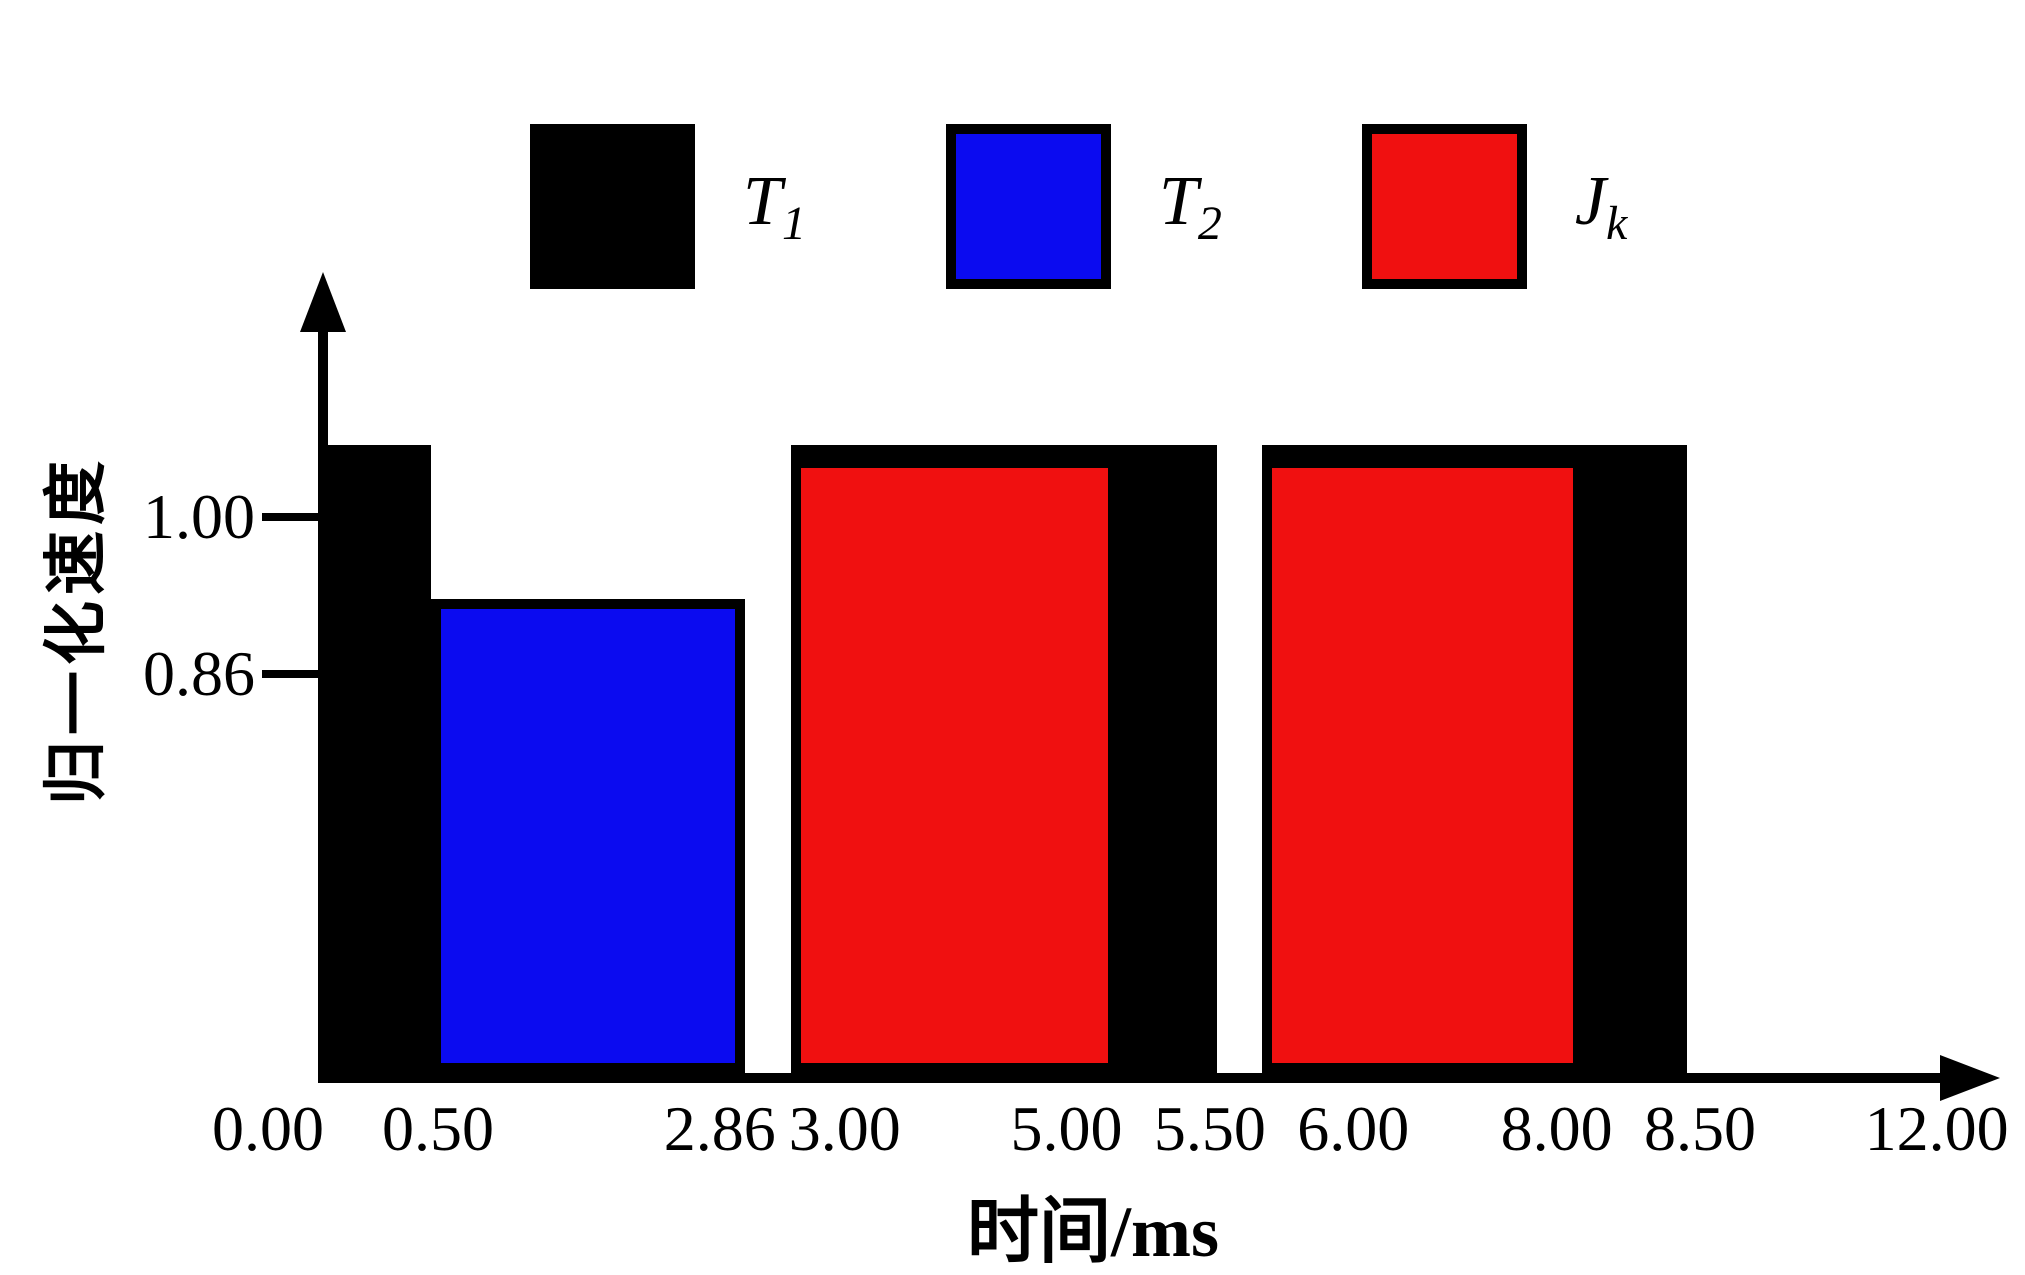 The height and width of the screenshot is (1275, 2025). Describe the element at coordinates (1190, 206) in the screenshot. I see `legend-label-T2: T2` at that location.